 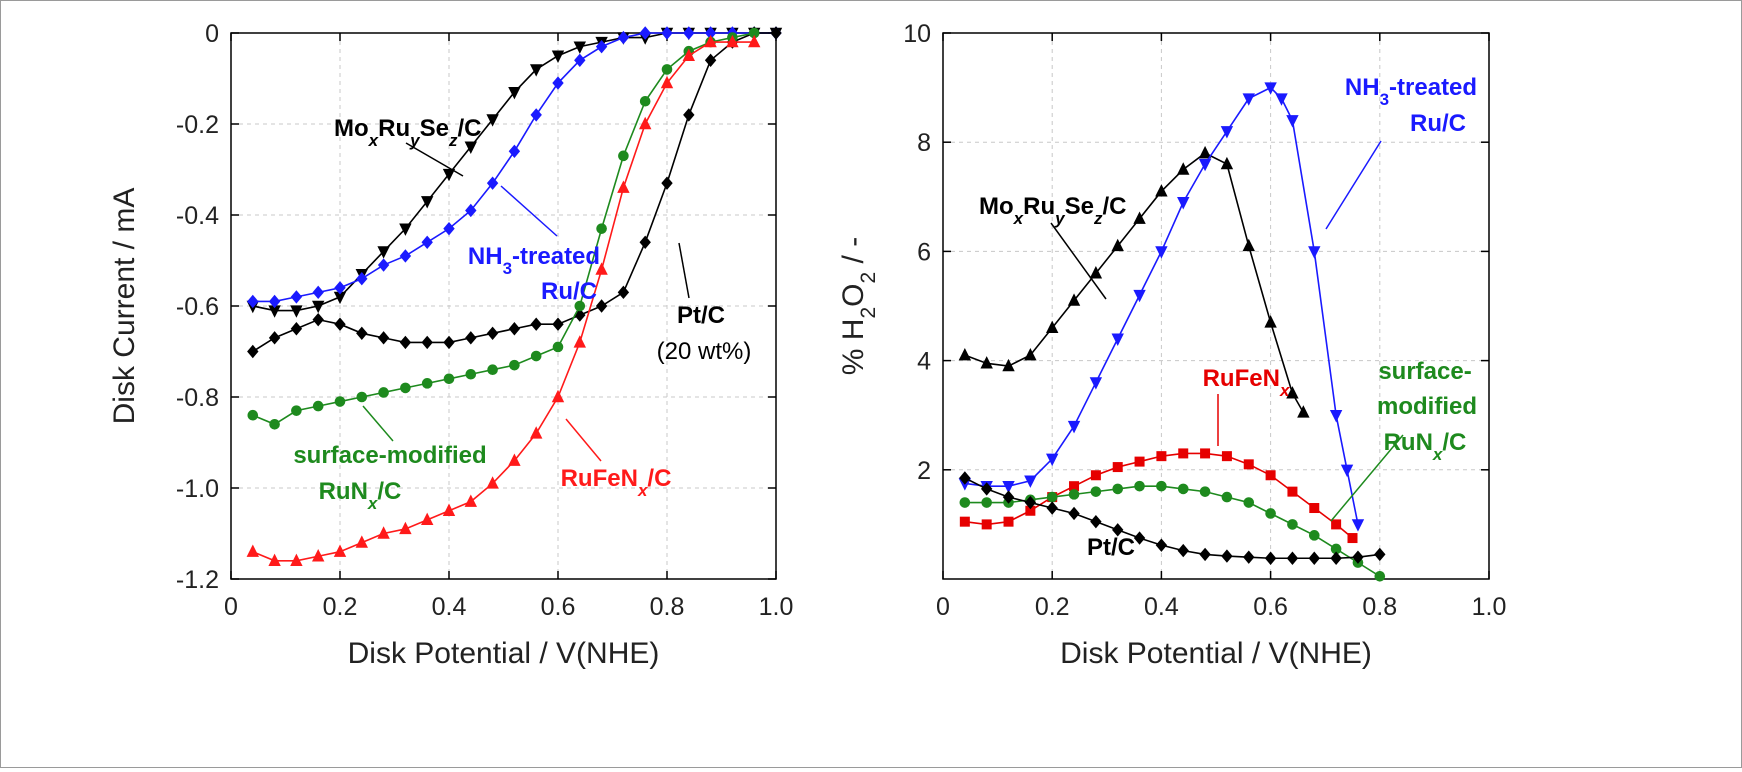 I want to click on right-pointer-nh3, so click(x=1353, y=185).